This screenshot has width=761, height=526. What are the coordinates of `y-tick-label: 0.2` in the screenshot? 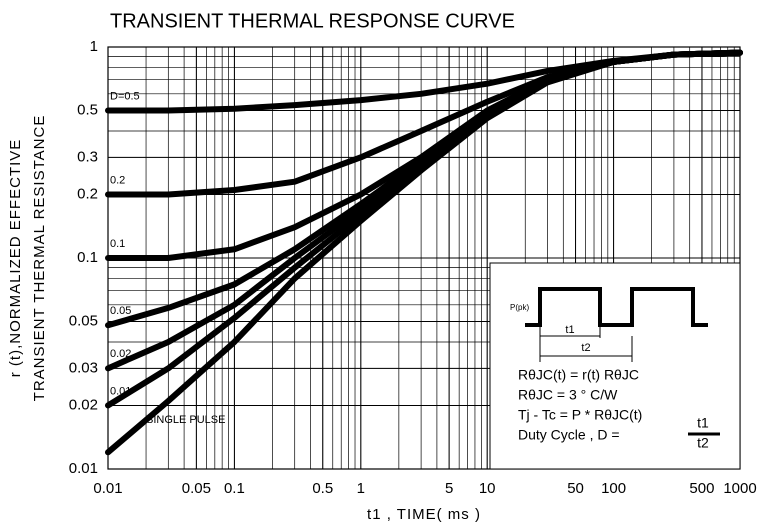 It's located at (87, 193).